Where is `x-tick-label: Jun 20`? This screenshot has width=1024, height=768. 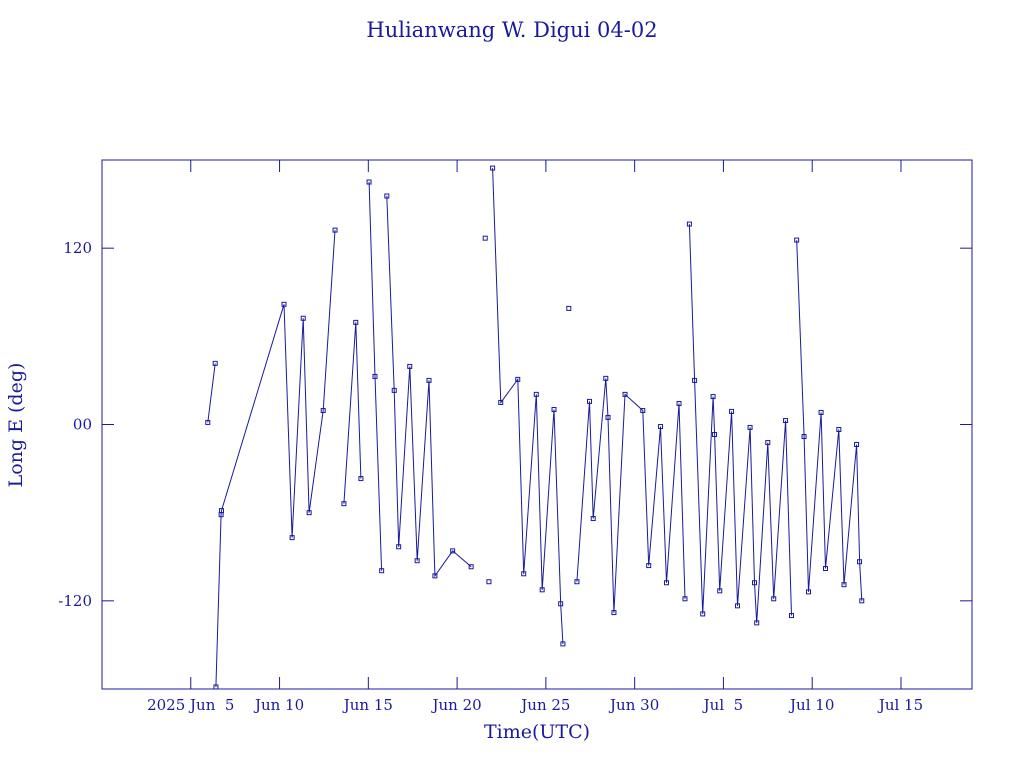 x-tick-label: Jun 20 is located at coordinates (456, 705).